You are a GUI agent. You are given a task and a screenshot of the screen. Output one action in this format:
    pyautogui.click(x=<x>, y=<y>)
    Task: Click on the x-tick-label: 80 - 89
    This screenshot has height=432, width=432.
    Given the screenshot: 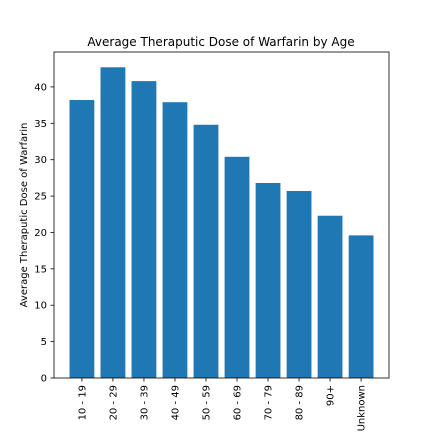 What is the action you would take?
    pyautogui.click(x=300, y=402)
    